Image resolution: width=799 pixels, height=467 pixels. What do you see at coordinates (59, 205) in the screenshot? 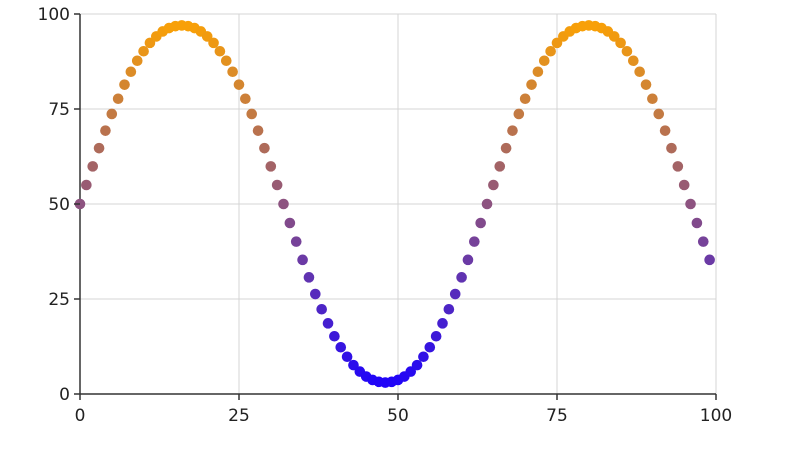
I see `y-tick-label: 50` at bounding box center [59, 205].